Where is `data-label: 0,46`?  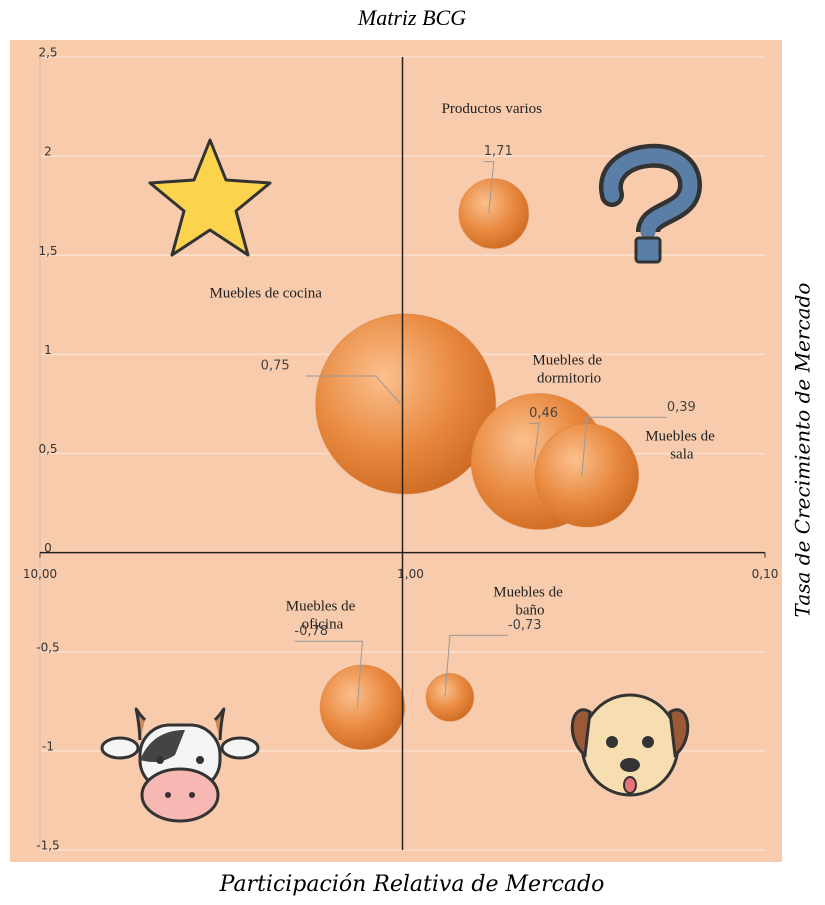
data-label: 0,46 is located at coordinates (543, 413).